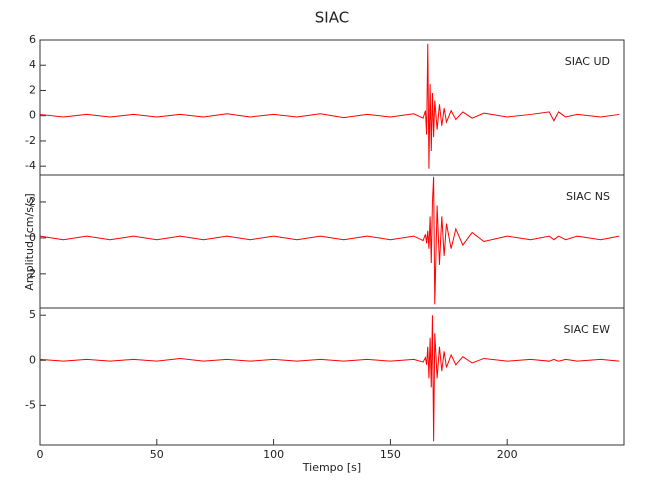 Image resolution: width=650 pixels, height=500 pixels. Describe the element at coordinates (40, 454) in the screenshot. I see `x-tick-label: 0` at that location.